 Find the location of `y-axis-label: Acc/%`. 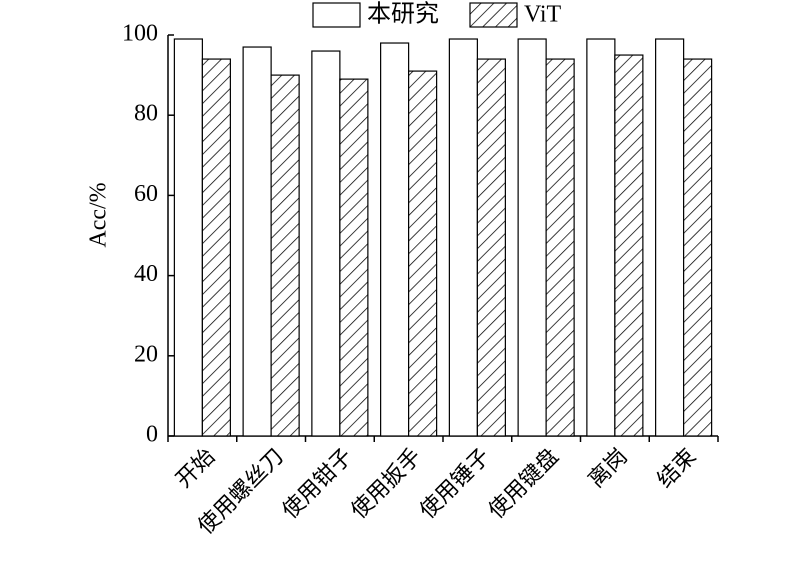

y-axis-label: Acc/% is located at coordinates (99, 214).